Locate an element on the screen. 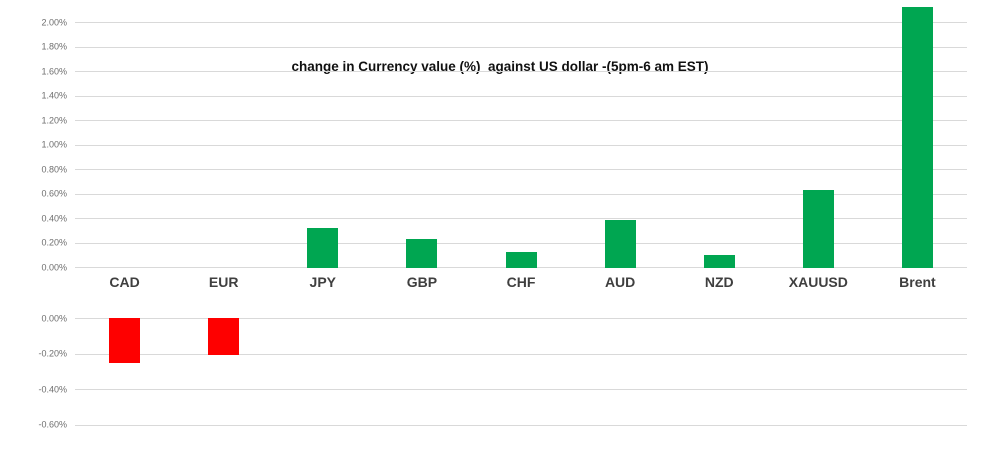 This screenshot has width=1000, height=457. bar-nzd is located at coordinates (719, 261).